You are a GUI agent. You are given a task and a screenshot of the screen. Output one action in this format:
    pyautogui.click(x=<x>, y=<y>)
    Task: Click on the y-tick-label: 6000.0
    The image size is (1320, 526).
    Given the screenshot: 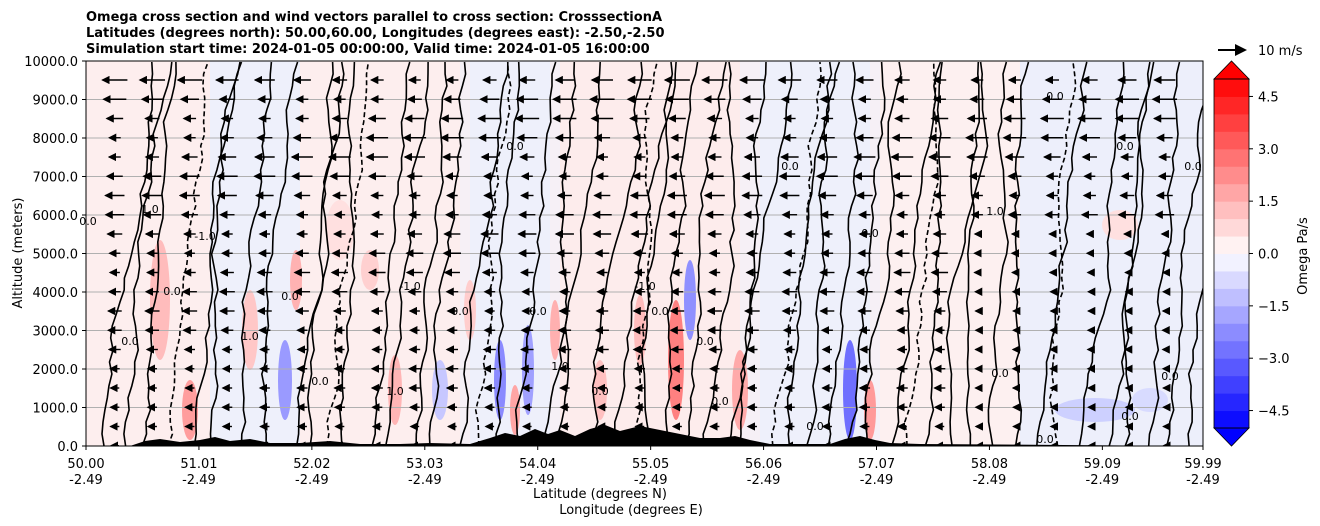 What is the action you would take?
    pyautogui.click(x=56, y=216)
    